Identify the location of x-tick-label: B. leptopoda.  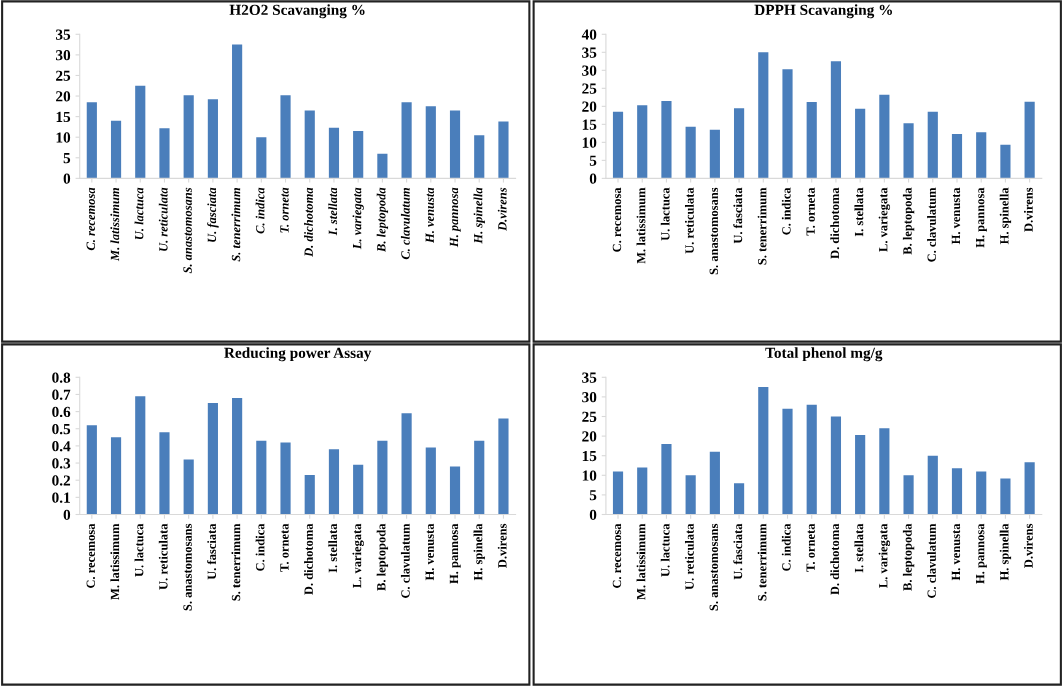
(908, 221).